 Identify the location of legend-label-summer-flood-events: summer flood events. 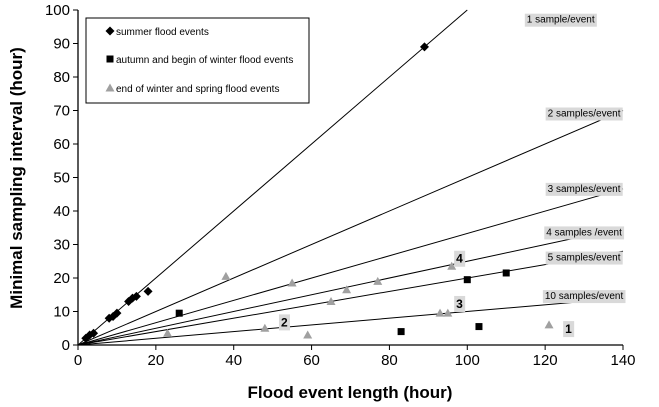
(162, 32).